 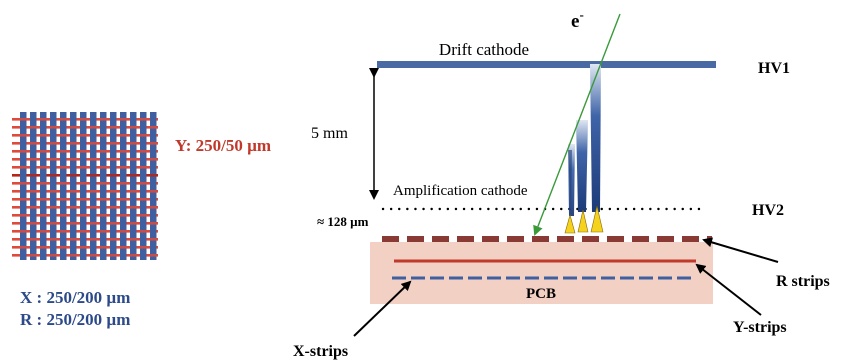 What do you see at coordinates (541, 294) in the screenshot?
I see `pcb-label: PCB` at bounding box center [541, 294].